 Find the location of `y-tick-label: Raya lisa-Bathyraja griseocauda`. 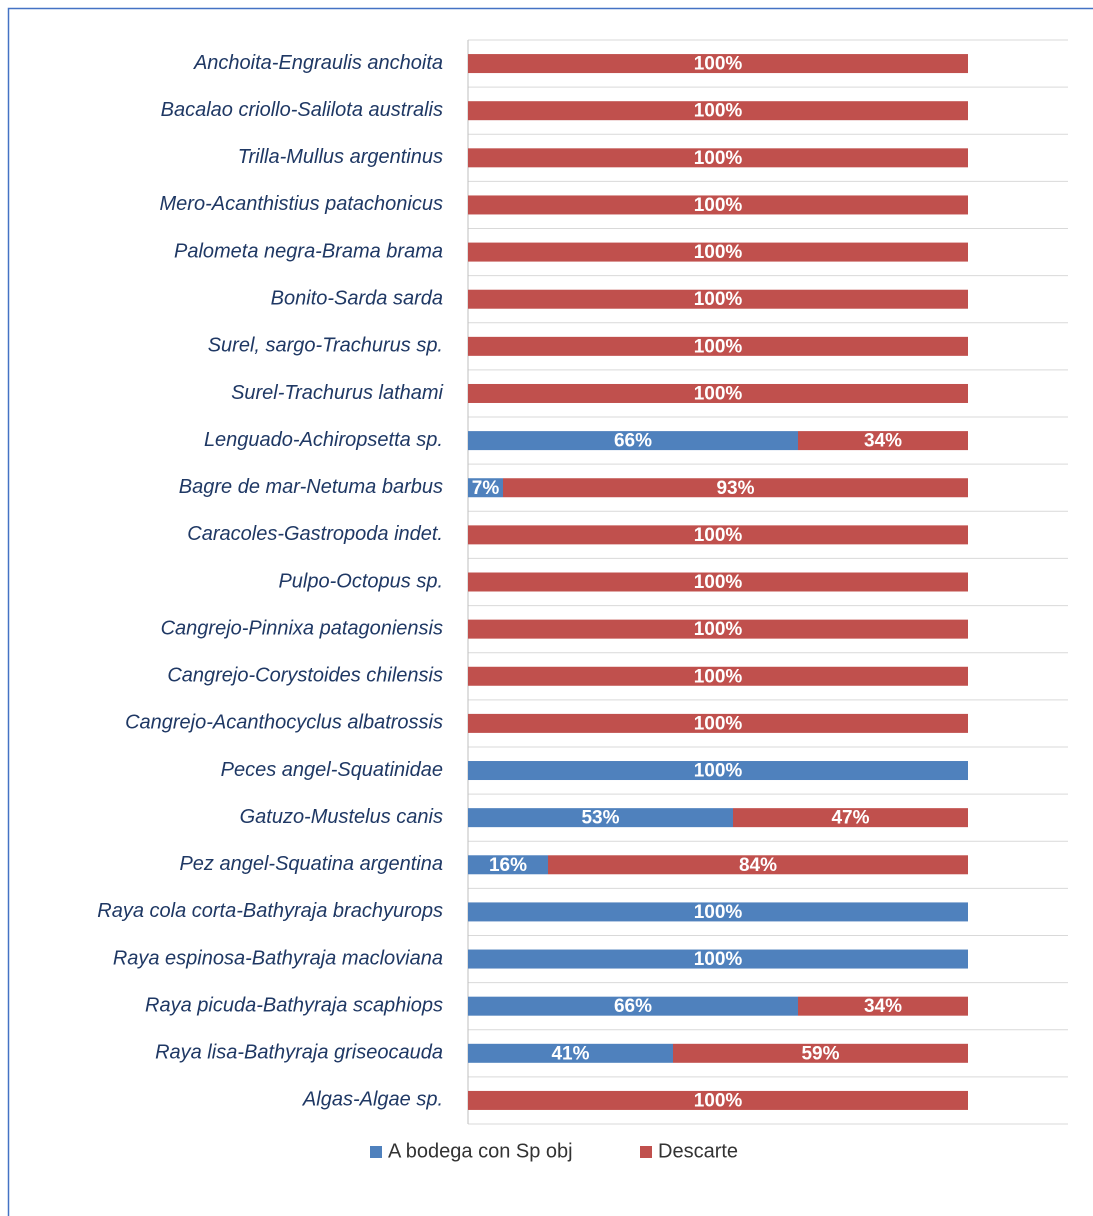

y-tick-label: Raya lisa-Bathyraja griseocauda is located at coordinates (299, 1053).